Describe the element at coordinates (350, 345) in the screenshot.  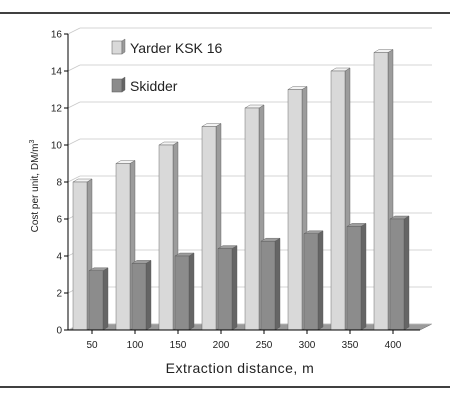
I see `x-tick-label: 350` at that location.